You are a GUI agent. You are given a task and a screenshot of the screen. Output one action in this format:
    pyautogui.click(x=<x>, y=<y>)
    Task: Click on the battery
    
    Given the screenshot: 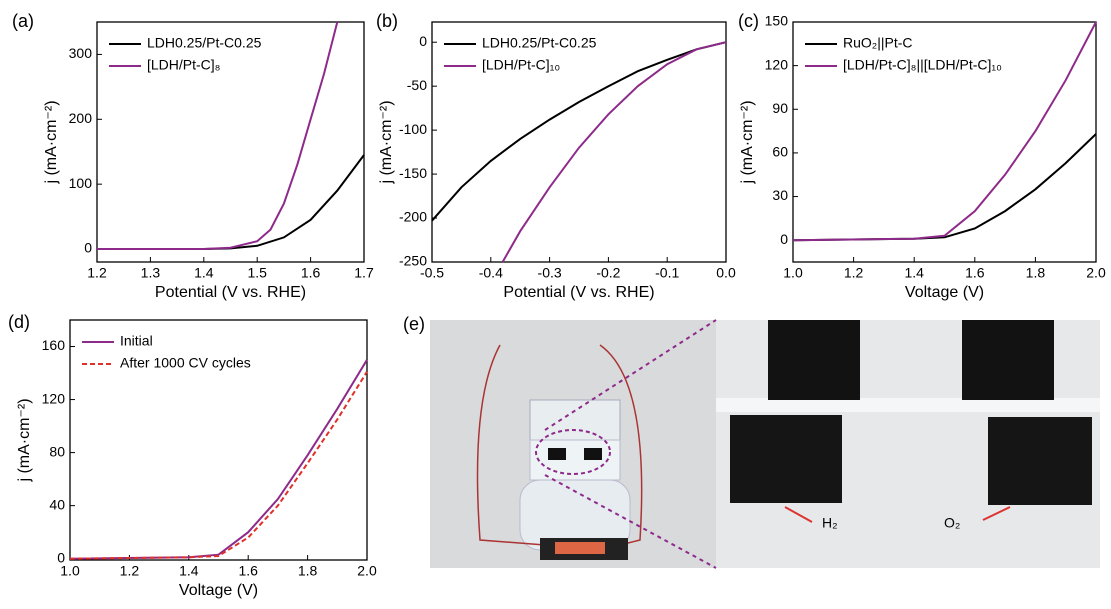 What is the action you would take?
    pyautogui.click(x=580, y=548)
    